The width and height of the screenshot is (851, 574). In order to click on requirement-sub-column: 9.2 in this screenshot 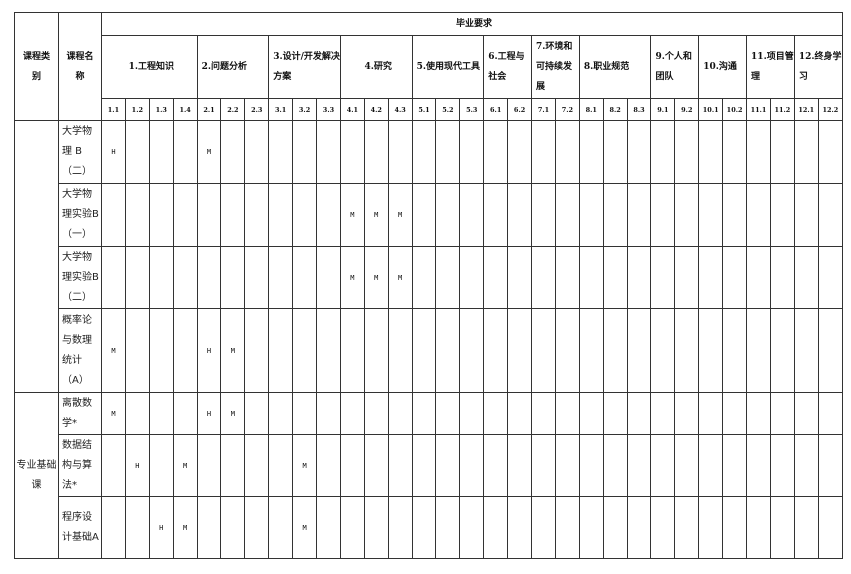, I will do `click(687, 109)`.